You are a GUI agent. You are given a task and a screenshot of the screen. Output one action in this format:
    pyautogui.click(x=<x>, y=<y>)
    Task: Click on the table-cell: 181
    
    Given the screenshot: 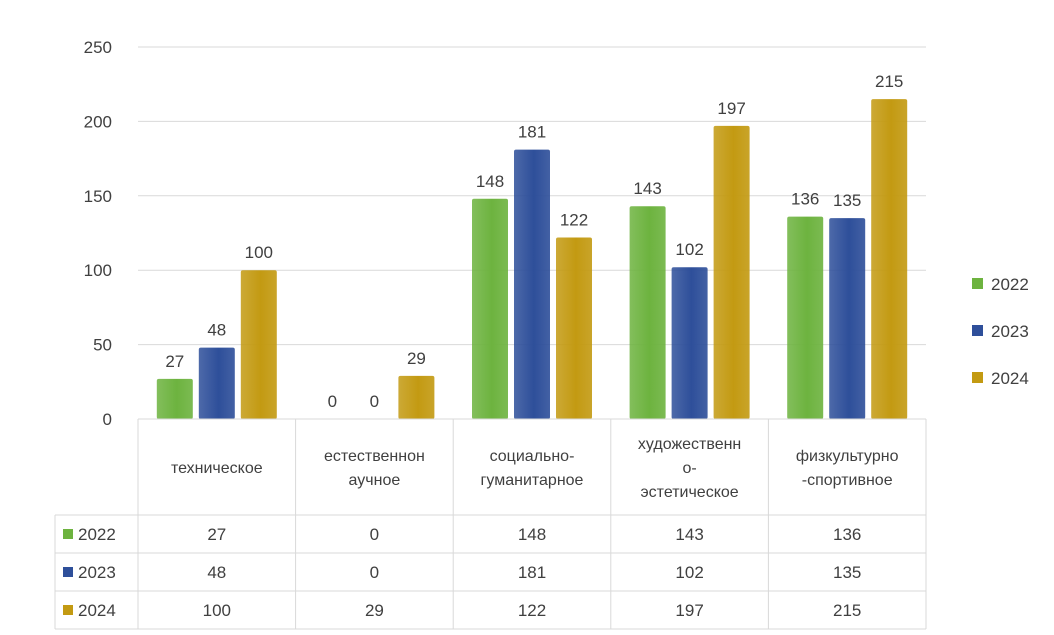 What is the action you would take?
    pyautogui.click(x=532, y=572)
    